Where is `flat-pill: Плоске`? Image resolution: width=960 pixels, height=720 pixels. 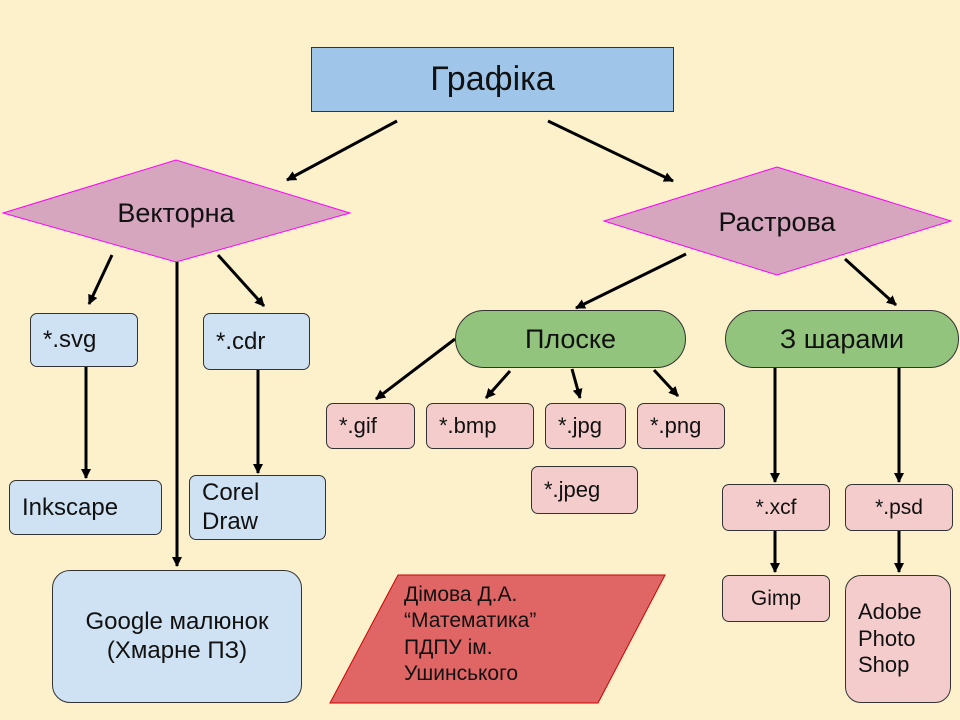 flat-pill: Плоске is located at coordinates (570, 339).